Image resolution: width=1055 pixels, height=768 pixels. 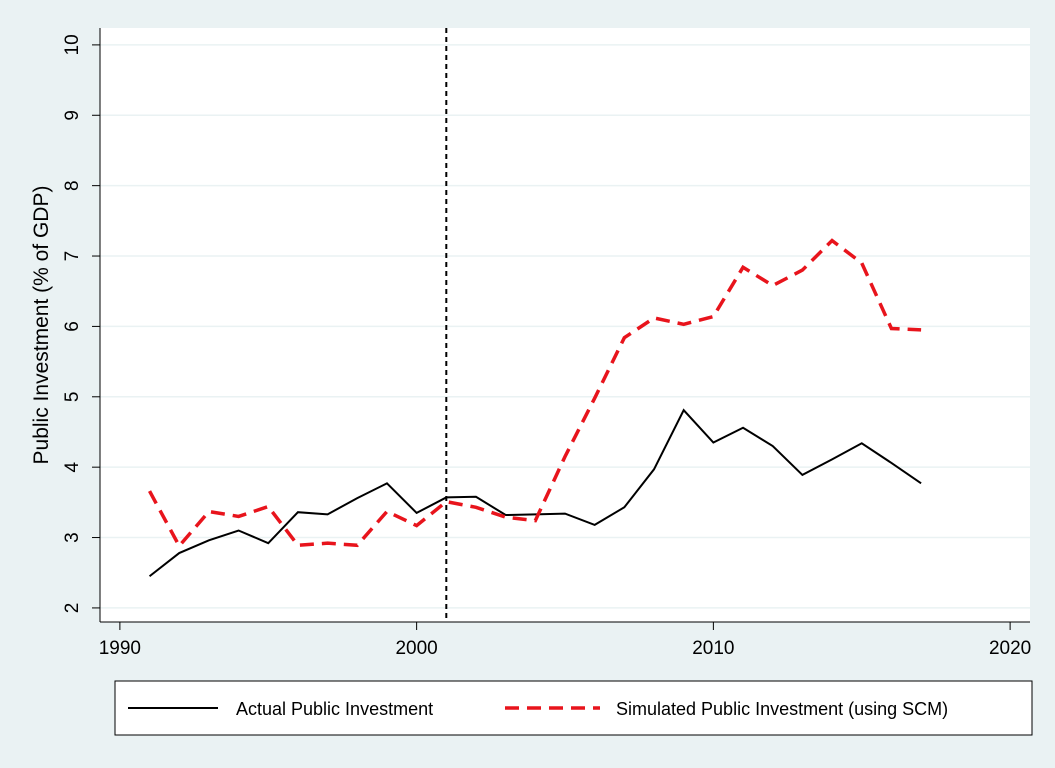 I want to click on x-tick-label: 2000, so click(x=416, y=648).